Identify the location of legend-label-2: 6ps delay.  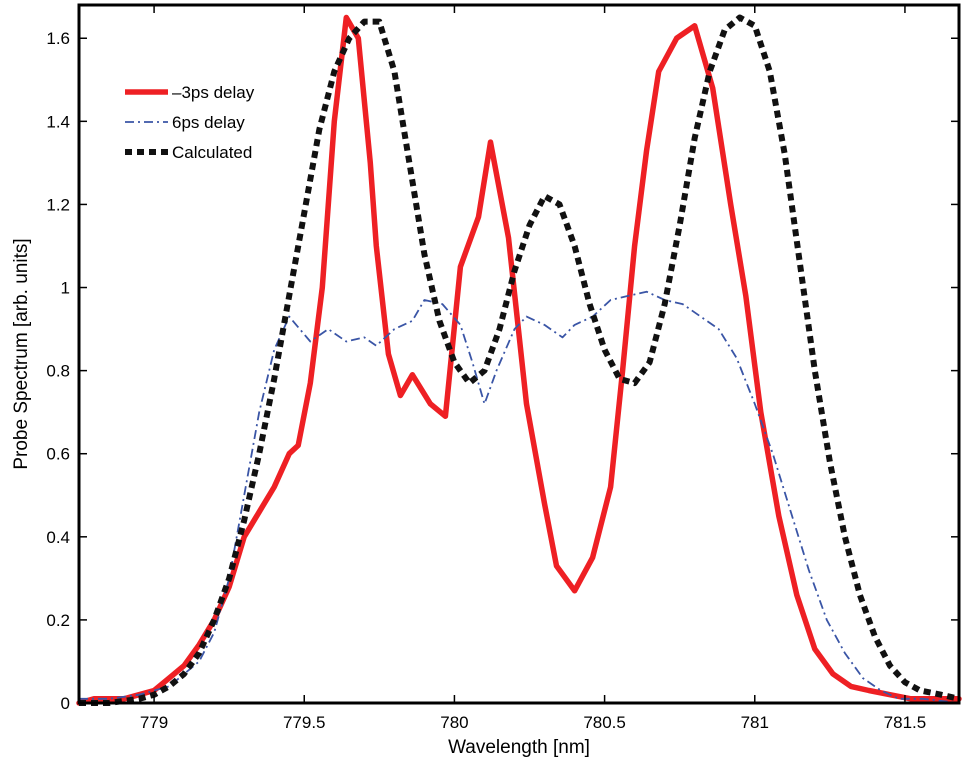
(208, 122).